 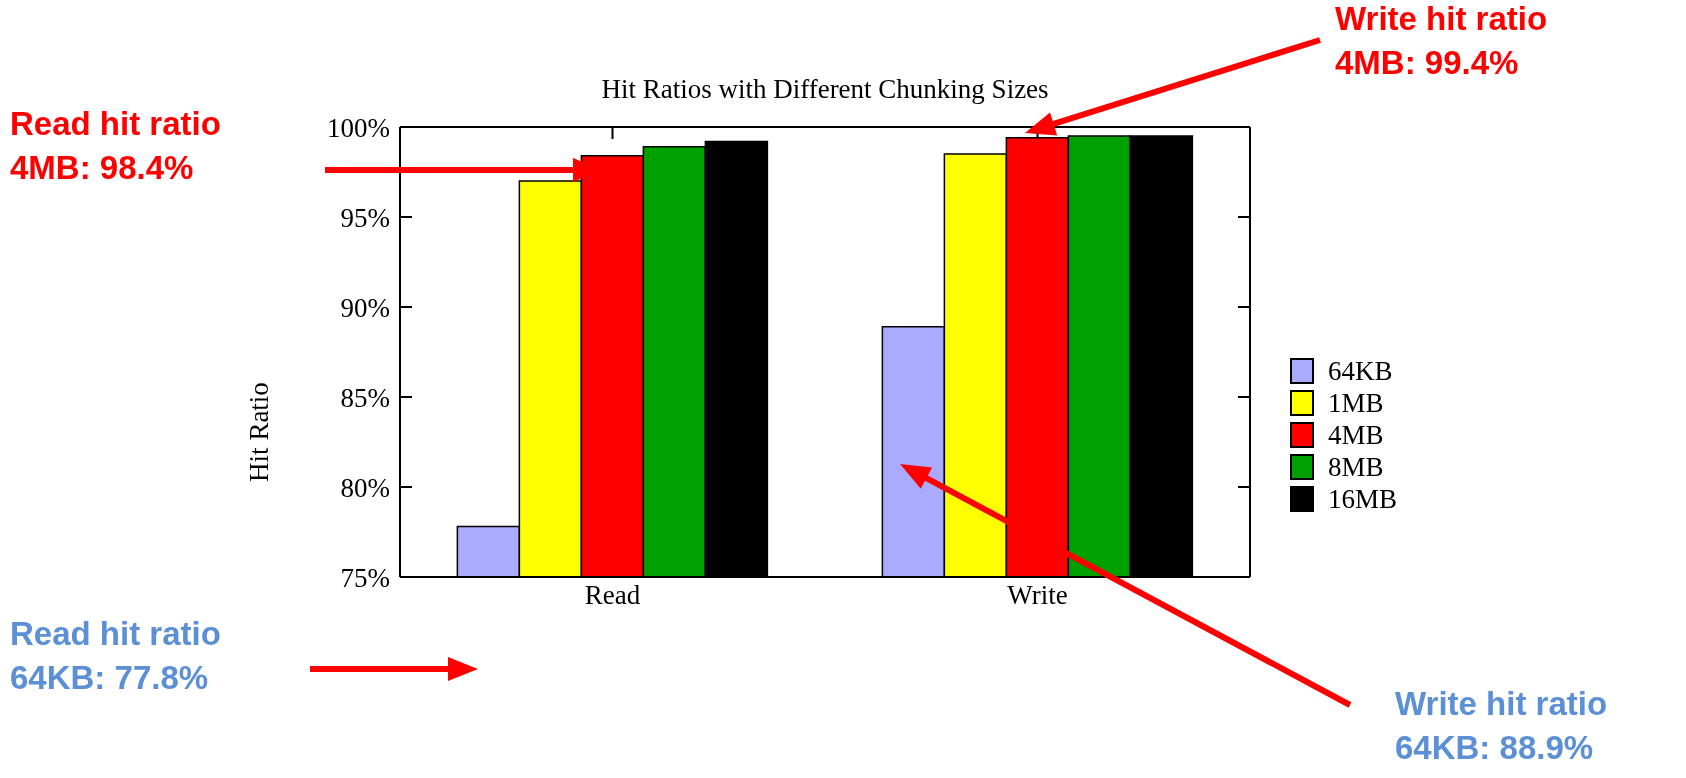 I want to click on x-tick-label: Write, so click(x=1037, y=595).